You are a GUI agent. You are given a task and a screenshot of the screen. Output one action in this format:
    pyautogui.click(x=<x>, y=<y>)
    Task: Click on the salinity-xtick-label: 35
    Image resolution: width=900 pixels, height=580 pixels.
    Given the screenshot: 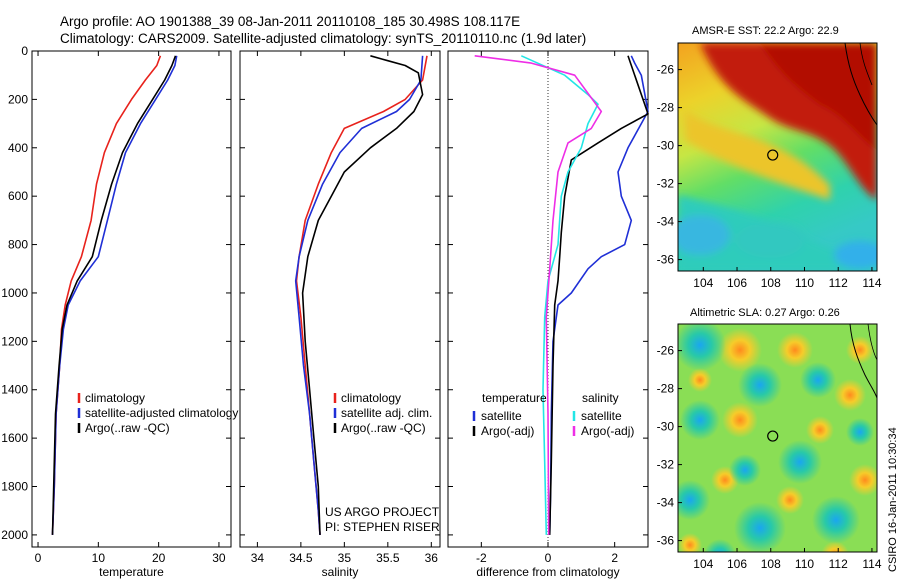 What is the action you would take?
    pyautogui.click(x=345, y=558)
    